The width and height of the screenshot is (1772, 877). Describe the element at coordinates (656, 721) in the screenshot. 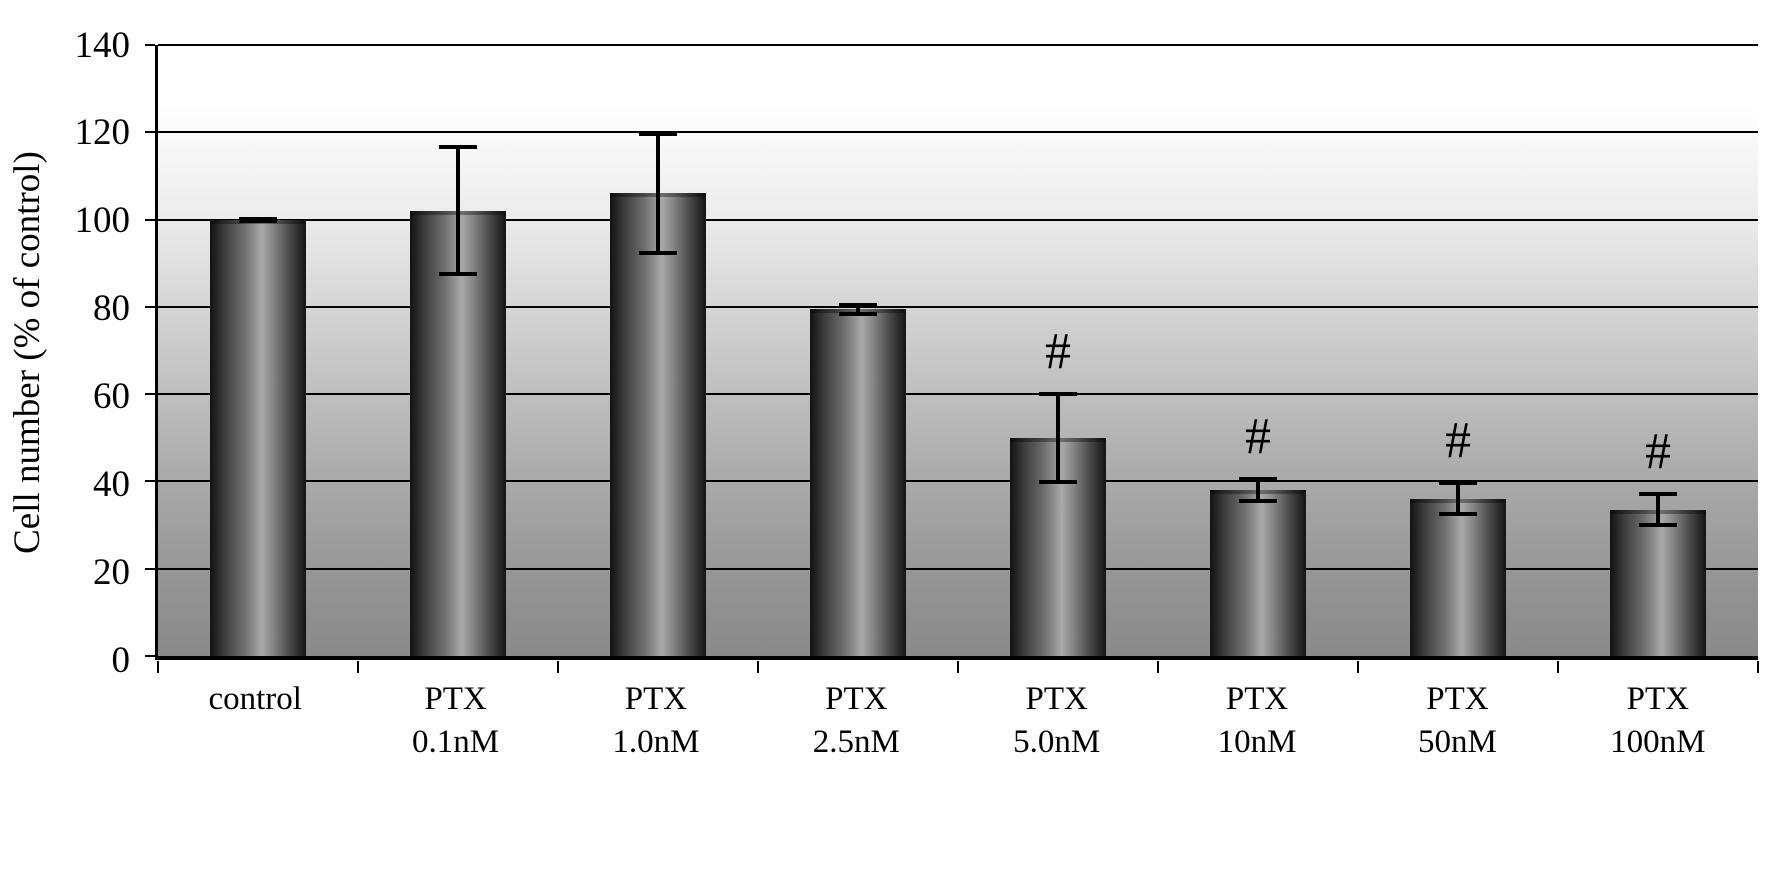

I see `x-axis-category-label: PTX 1.0nM` at that location.